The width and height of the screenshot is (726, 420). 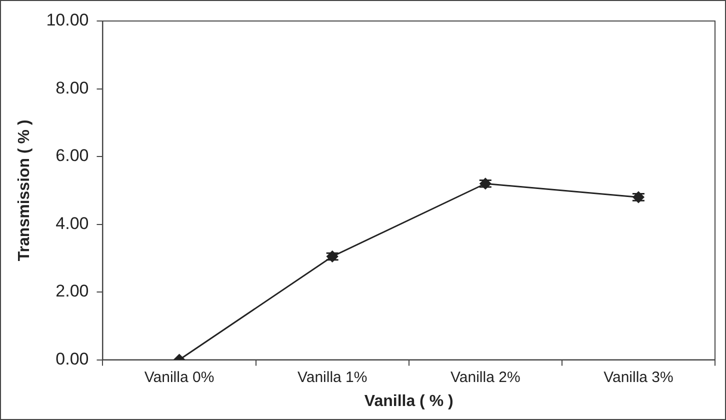 I want to click on y-tick-label: 8.00, so click(x=72, y=88).